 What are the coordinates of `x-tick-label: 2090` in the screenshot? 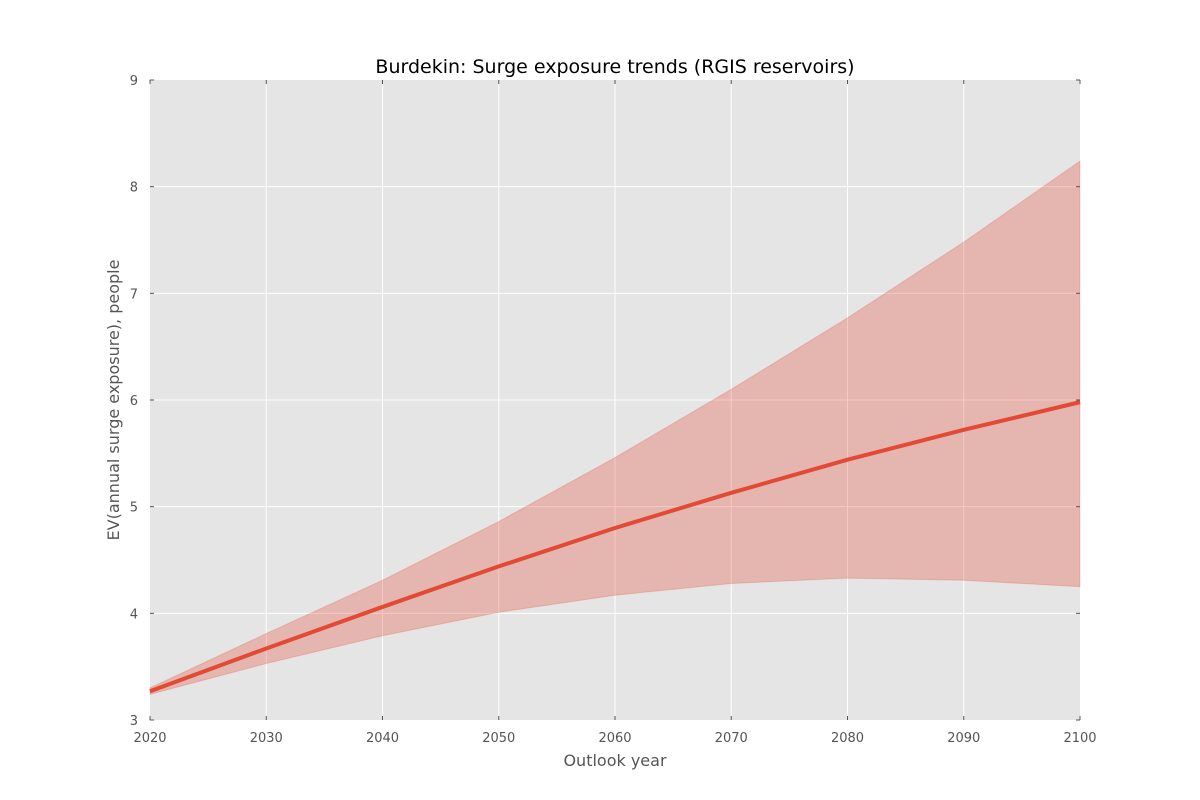 It's located at (963, 738).